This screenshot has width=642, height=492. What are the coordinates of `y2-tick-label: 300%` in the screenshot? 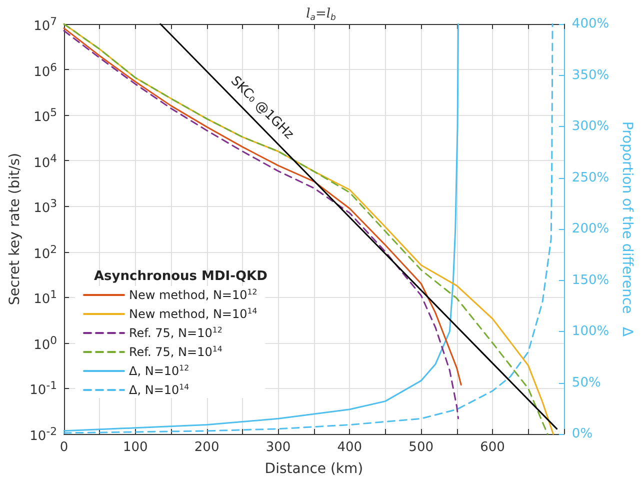 It's located at (591, 126).